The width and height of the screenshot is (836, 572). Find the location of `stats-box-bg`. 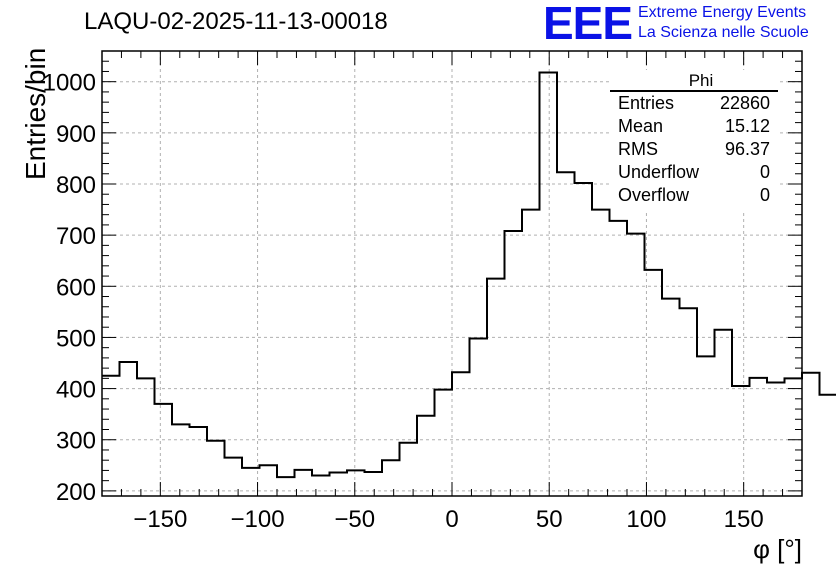

stats-box-bg is located at coordinates (696, 140).